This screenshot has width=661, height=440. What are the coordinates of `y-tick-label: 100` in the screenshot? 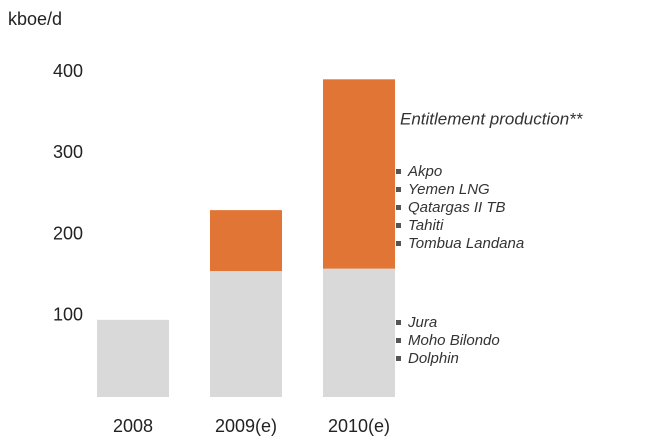 It's located at (68, 315).